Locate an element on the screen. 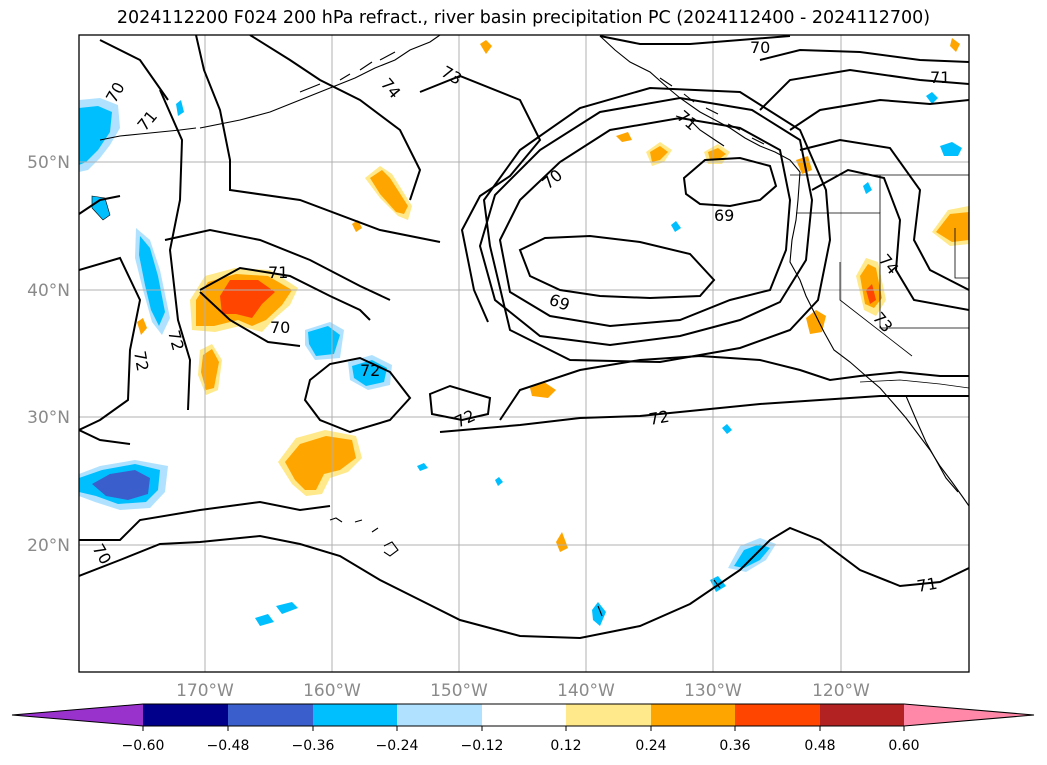  colorbar-tick-label: −0.48 is located at coordinates (228, 746).